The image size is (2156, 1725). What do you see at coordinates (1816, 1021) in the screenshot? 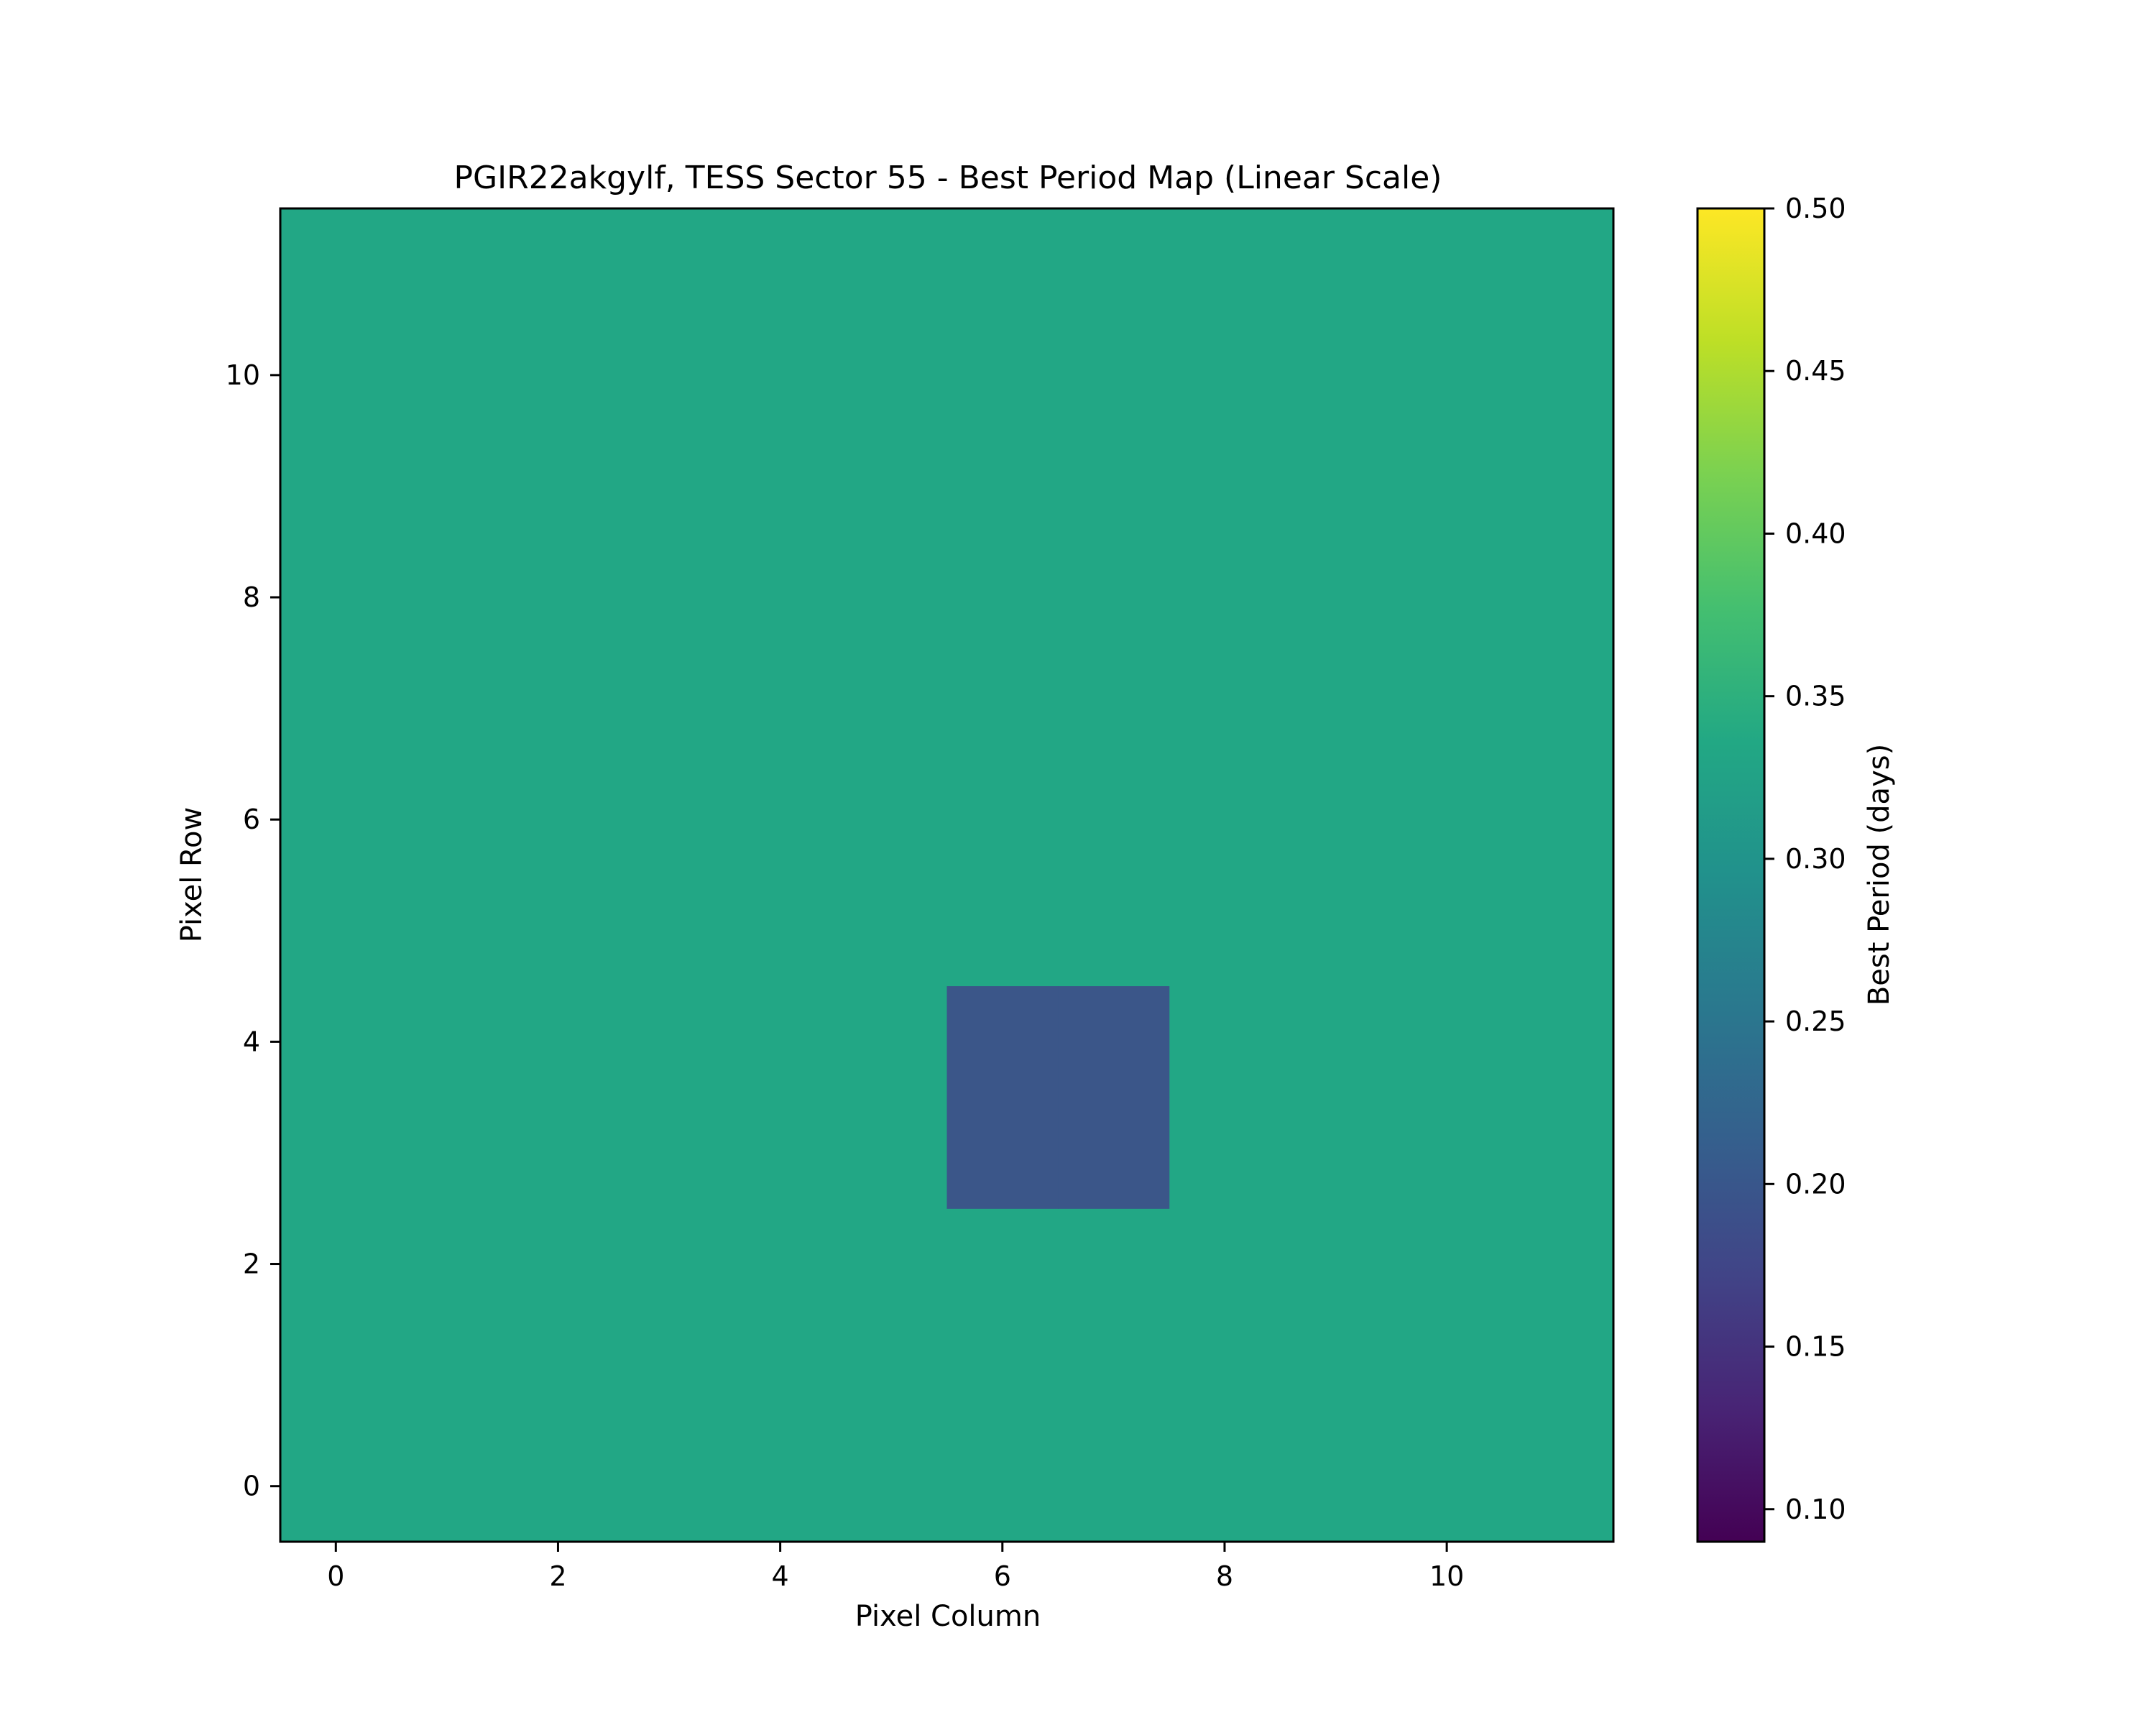
I see `colorbar-tick-label: 0.25` at bounding box center [1816, 1021].